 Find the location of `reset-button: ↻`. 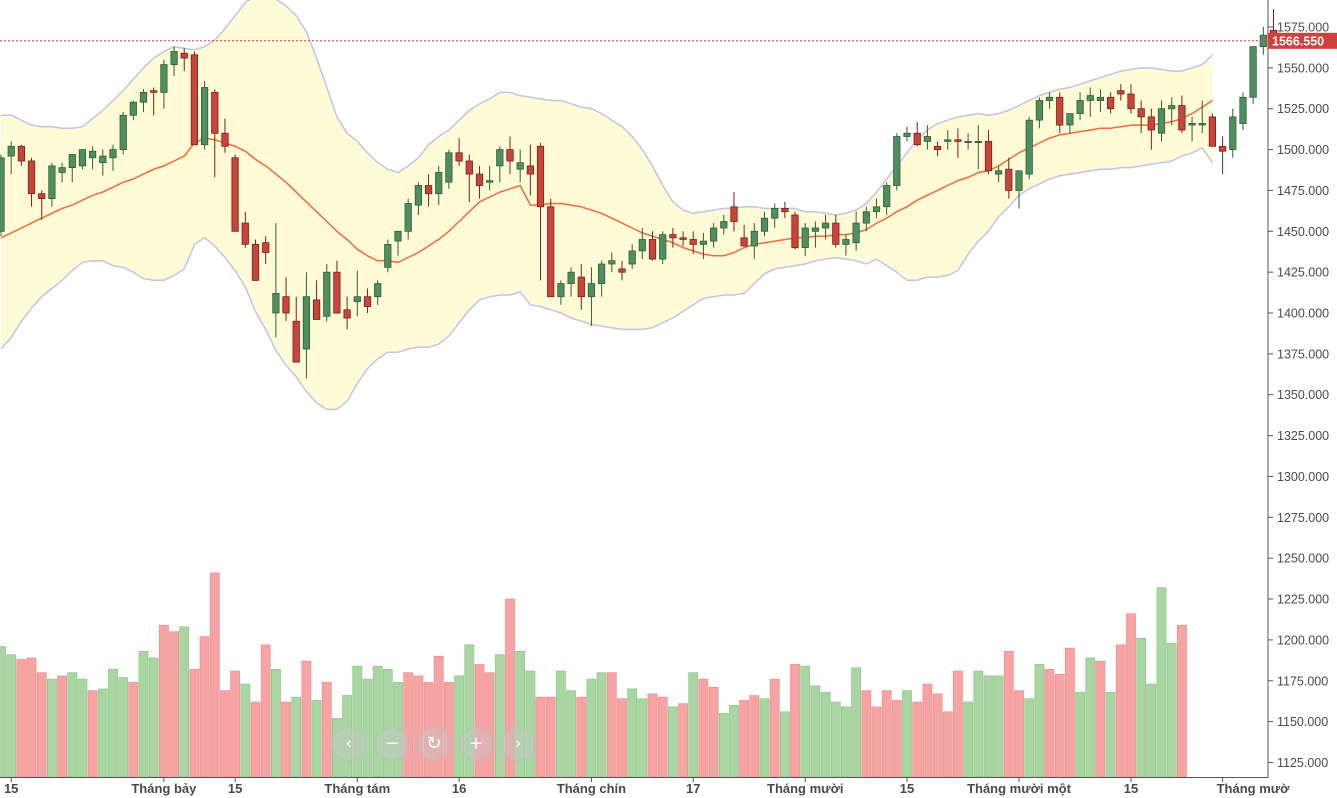

reset-button: ↻ is located at coordinates (434, 744).